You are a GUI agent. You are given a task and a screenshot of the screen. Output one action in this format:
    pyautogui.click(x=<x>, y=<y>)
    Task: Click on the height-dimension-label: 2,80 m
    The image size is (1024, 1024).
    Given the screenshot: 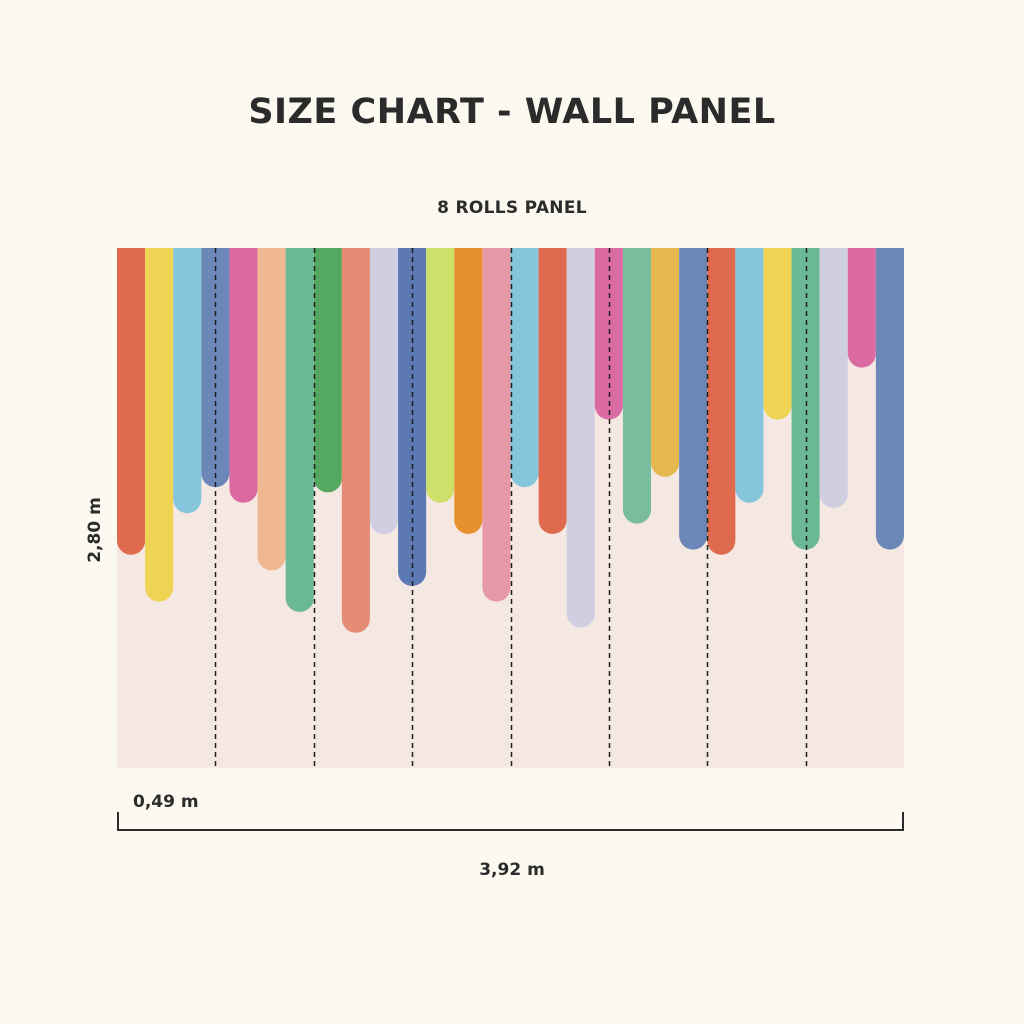 What is the action you would take?
    pyautogui.click(x=95, y=530)
    